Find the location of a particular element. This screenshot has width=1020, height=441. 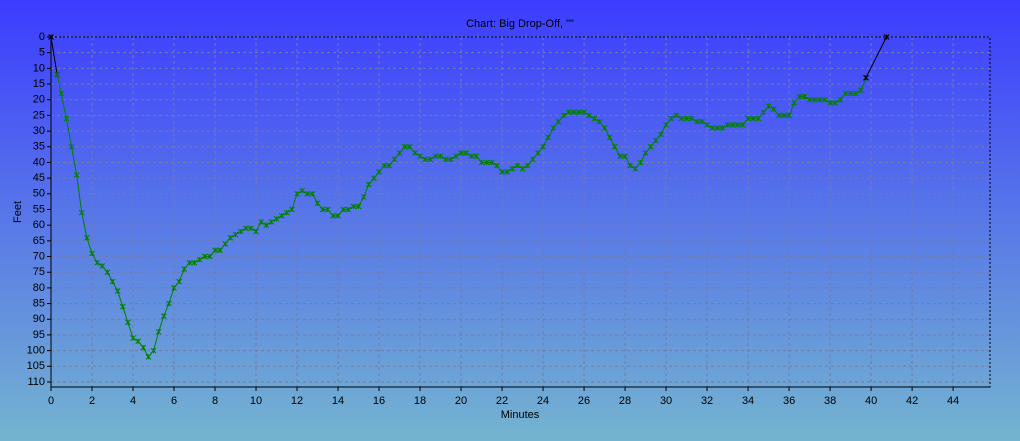

x-tick-label: 36 is located at coordinates (789, 401).